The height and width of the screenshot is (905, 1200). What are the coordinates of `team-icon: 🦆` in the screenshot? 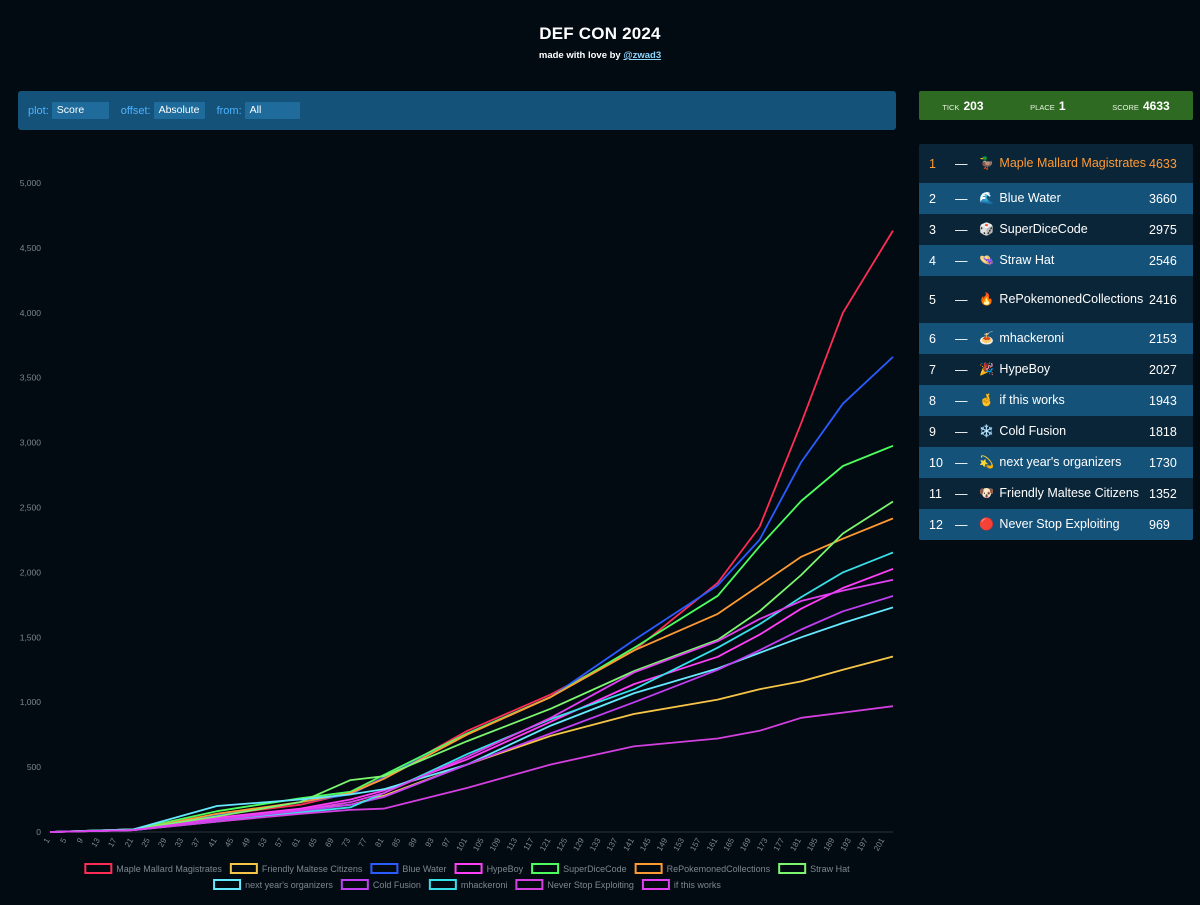 It's located at (986, 163).